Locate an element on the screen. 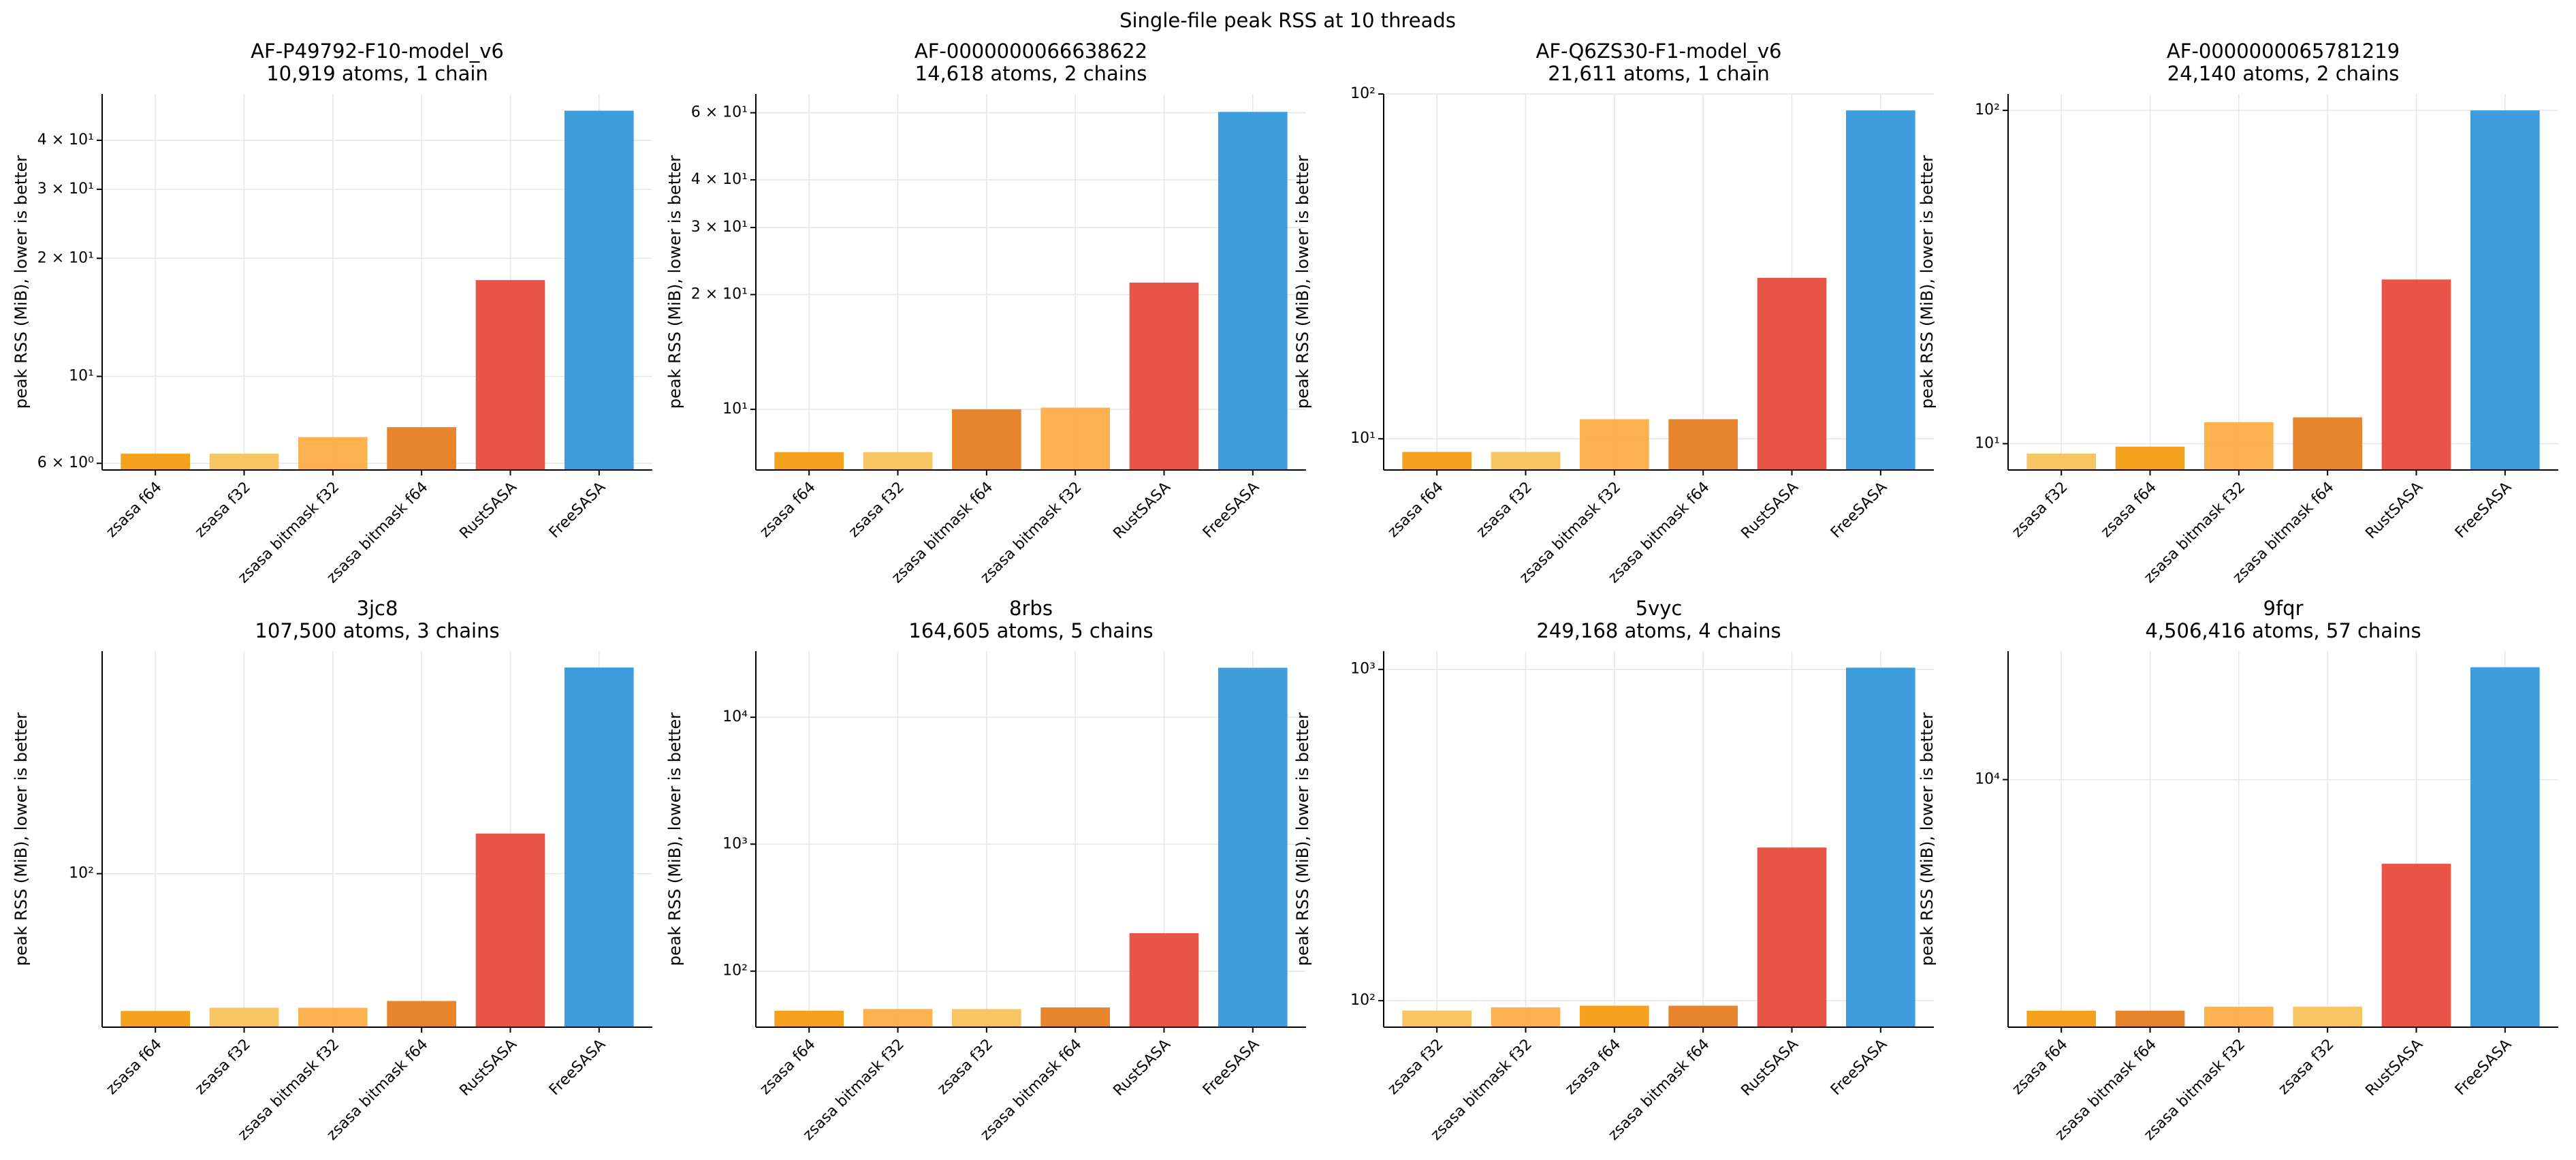  subplot-subtitle: 249,168 atoms, 4 chains is located at coordinates (1658, 631).